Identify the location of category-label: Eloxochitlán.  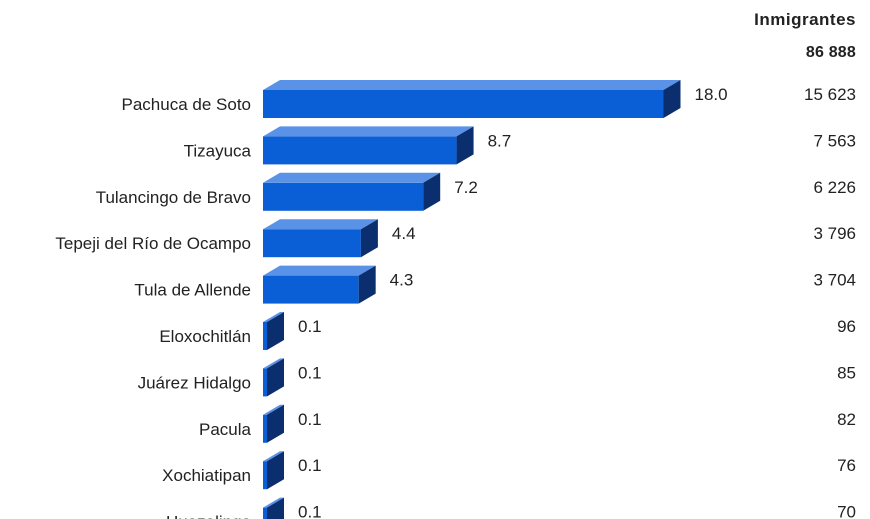
(205, 336).